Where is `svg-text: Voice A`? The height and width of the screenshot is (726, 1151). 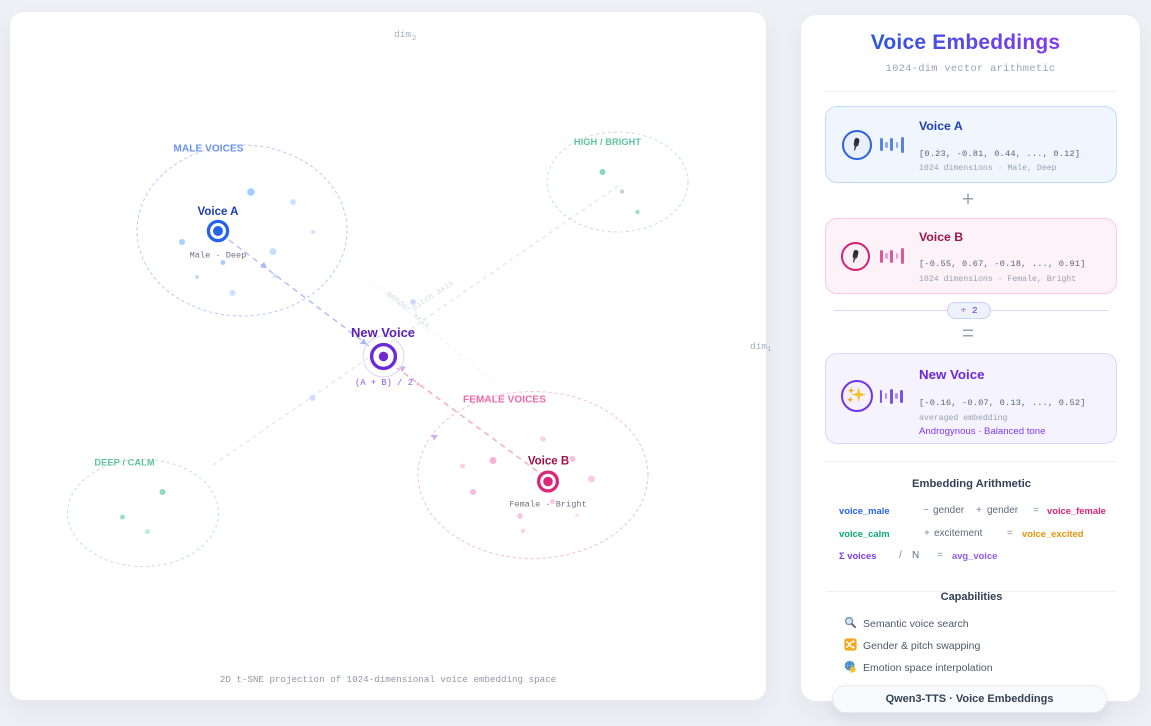
svg-text: Voice A is located at coordinates (218, 212).